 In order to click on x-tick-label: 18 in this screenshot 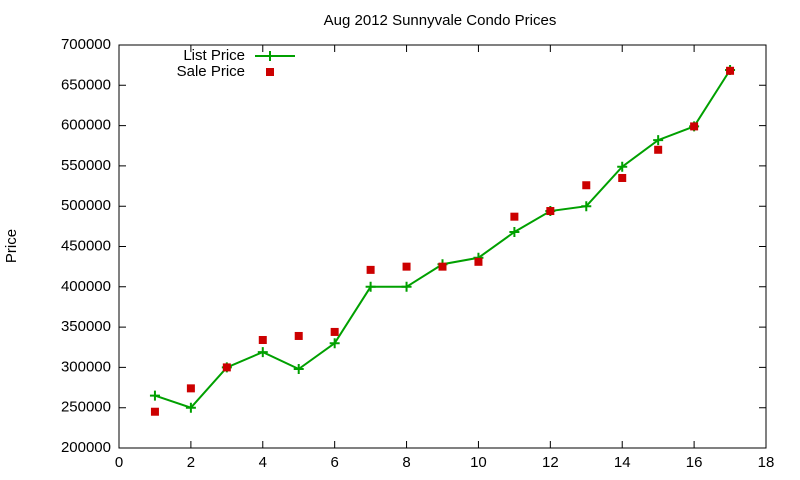, I will do `click(766, 462)`.